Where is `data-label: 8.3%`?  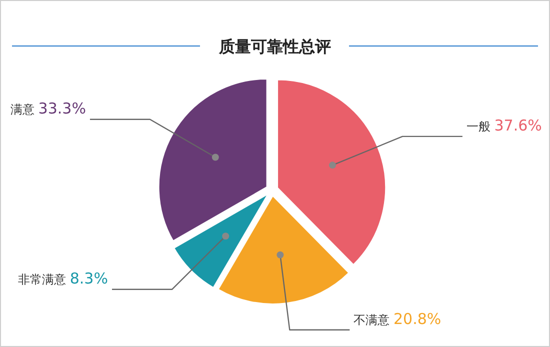
data-label: 8.3% is located at coordinates (89, 278).